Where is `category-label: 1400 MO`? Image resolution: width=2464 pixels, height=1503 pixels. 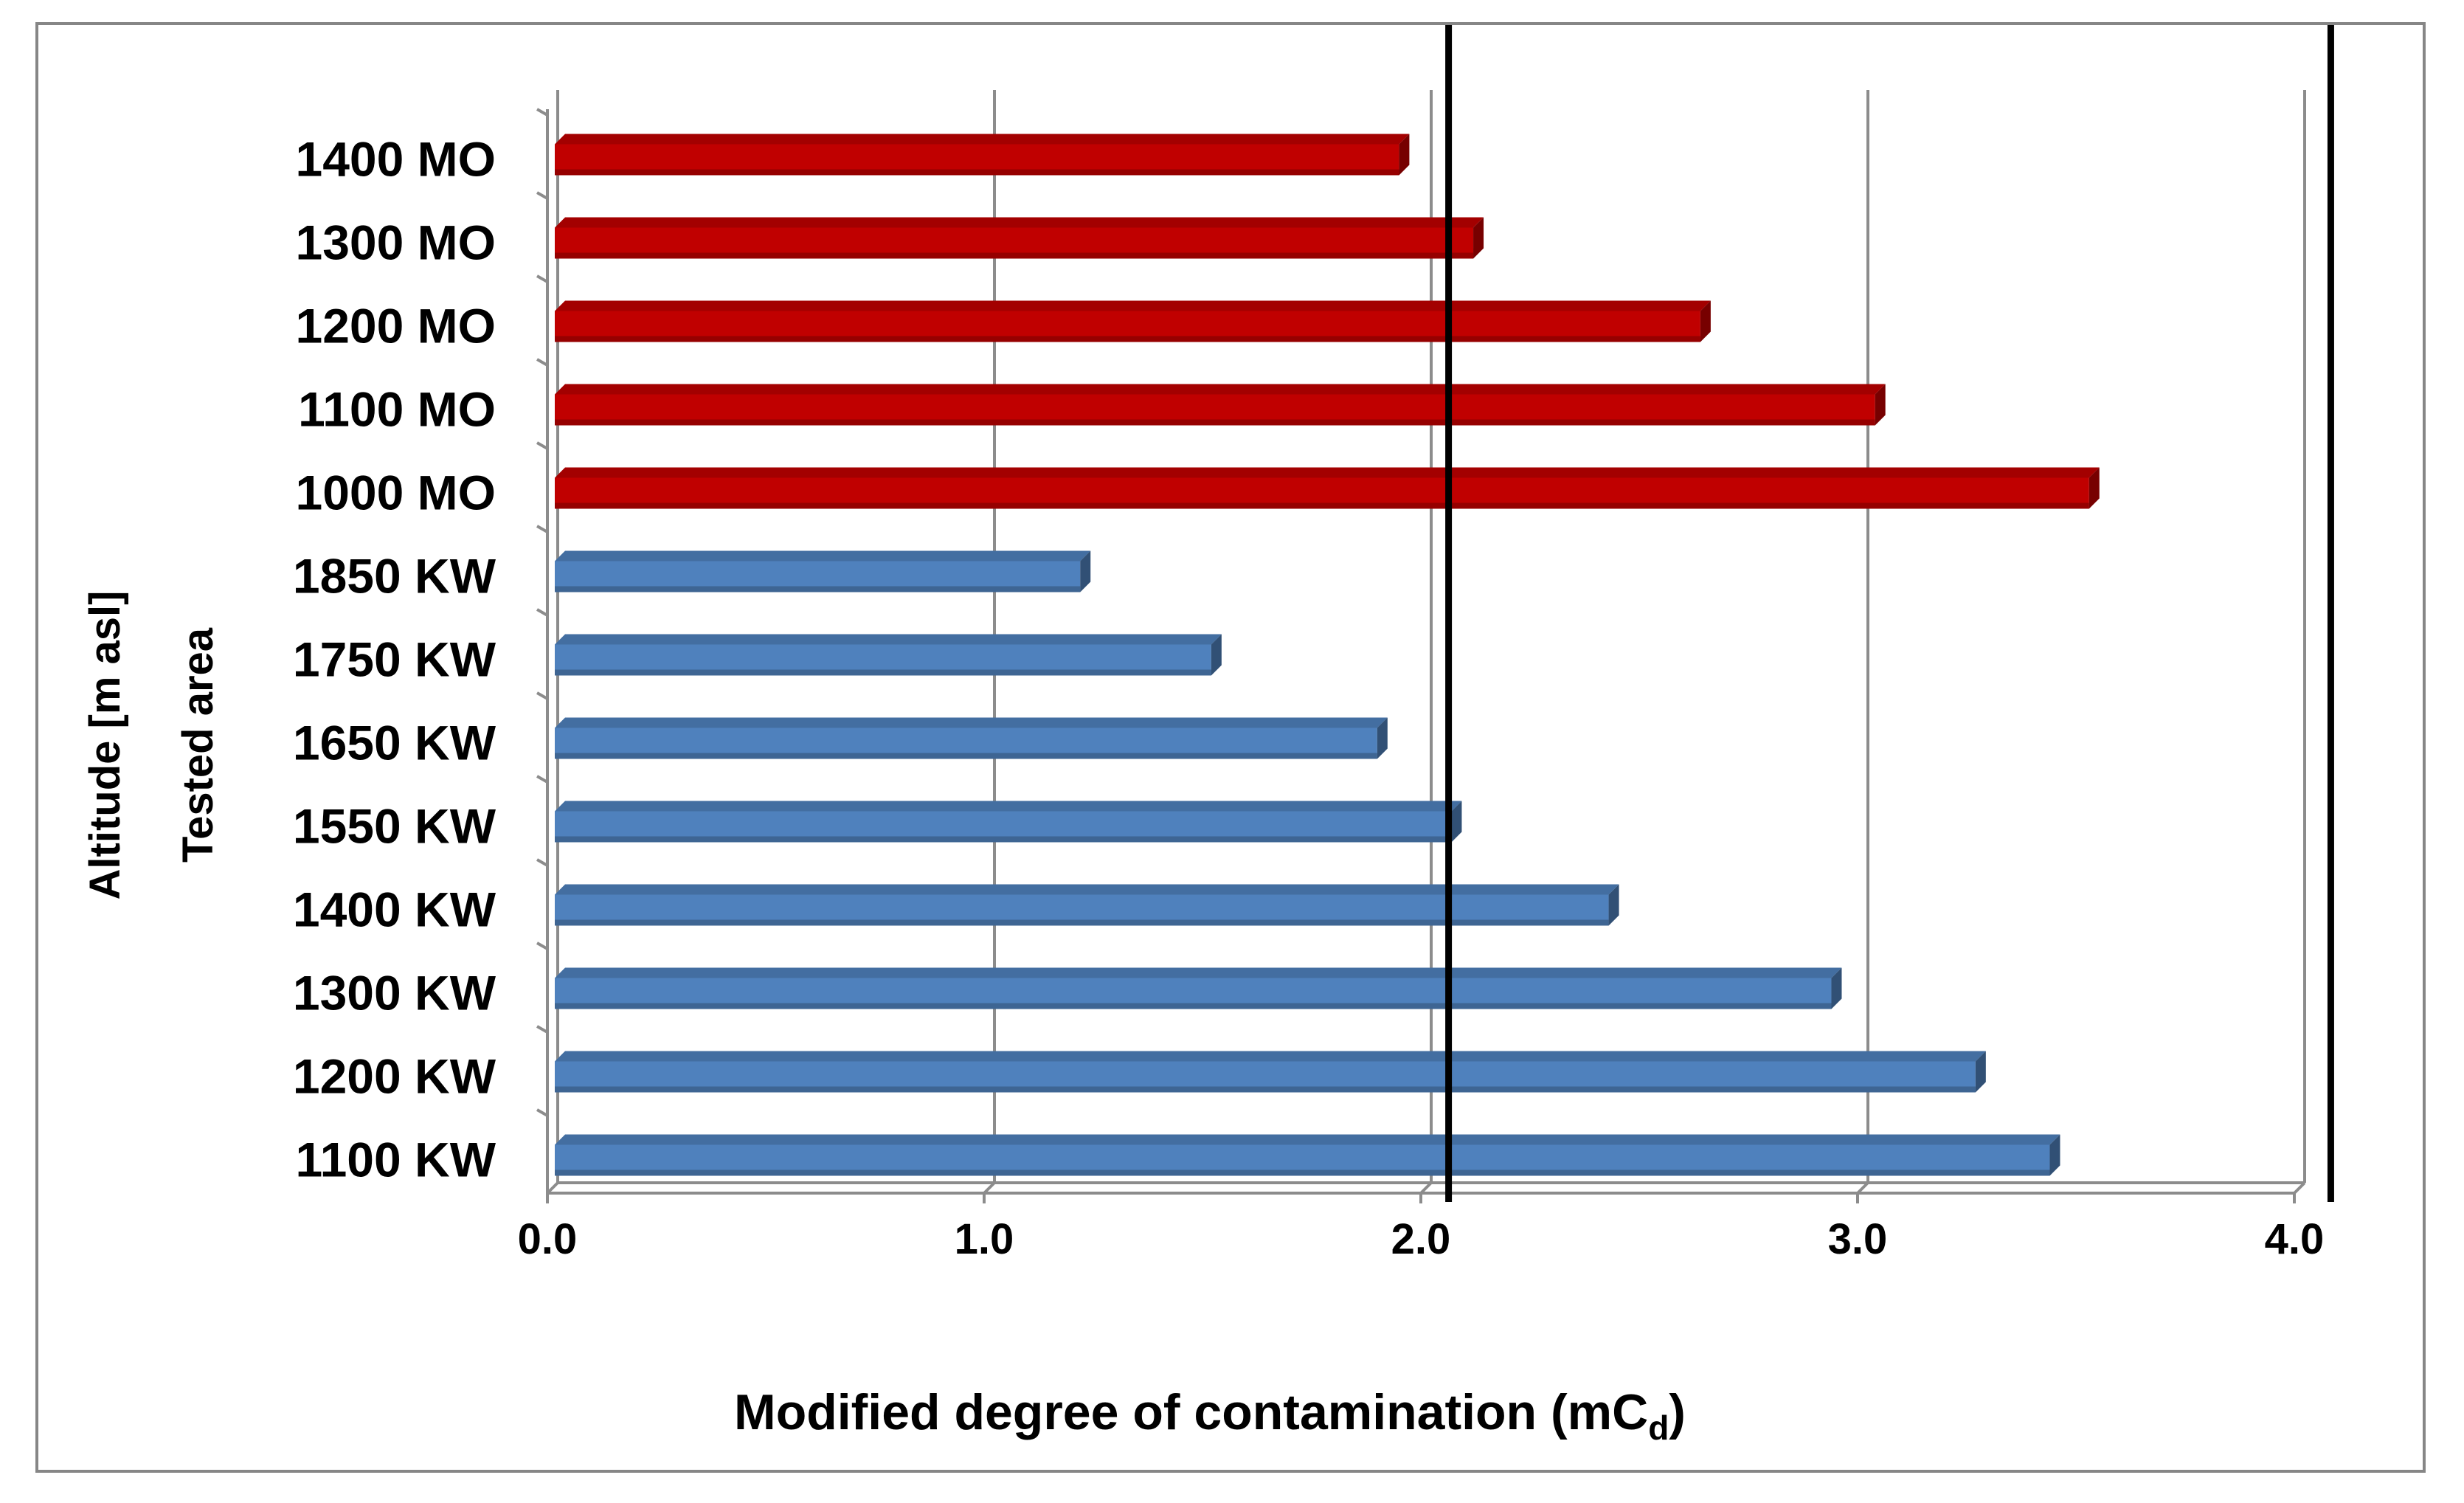
category-label: 1400 MO is located at coordinates (396, 159).